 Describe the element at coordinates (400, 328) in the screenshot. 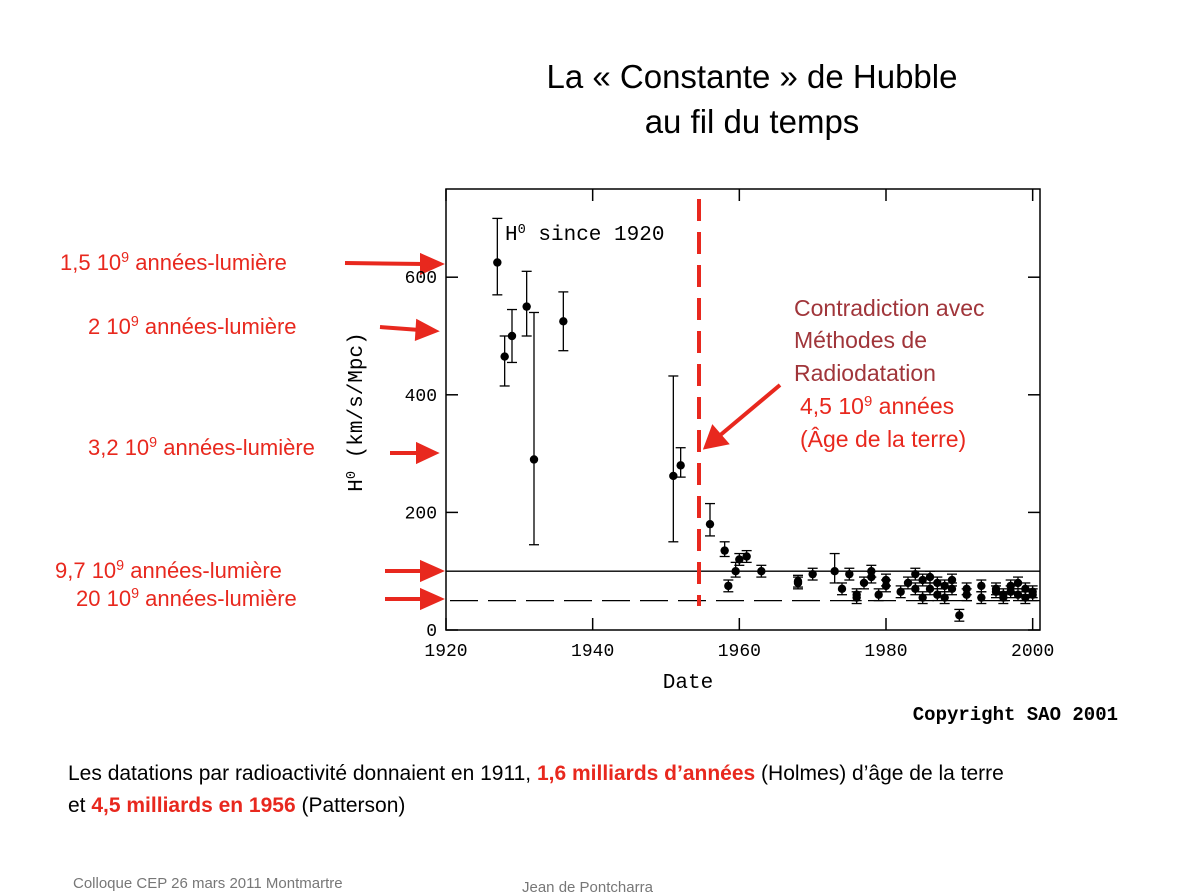

I see `arrow` at that location.